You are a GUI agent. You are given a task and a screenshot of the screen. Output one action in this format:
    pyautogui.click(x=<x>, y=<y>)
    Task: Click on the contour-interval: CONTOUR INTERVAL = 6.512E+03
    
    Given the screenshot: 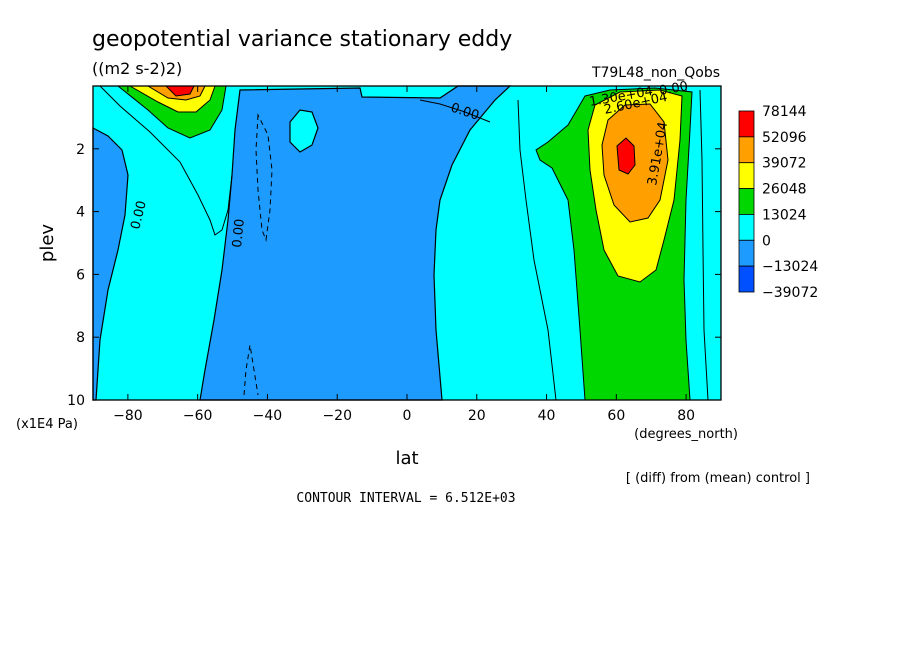 What is the action you would take?
    pyautogui.click(x=405, y=498)
    